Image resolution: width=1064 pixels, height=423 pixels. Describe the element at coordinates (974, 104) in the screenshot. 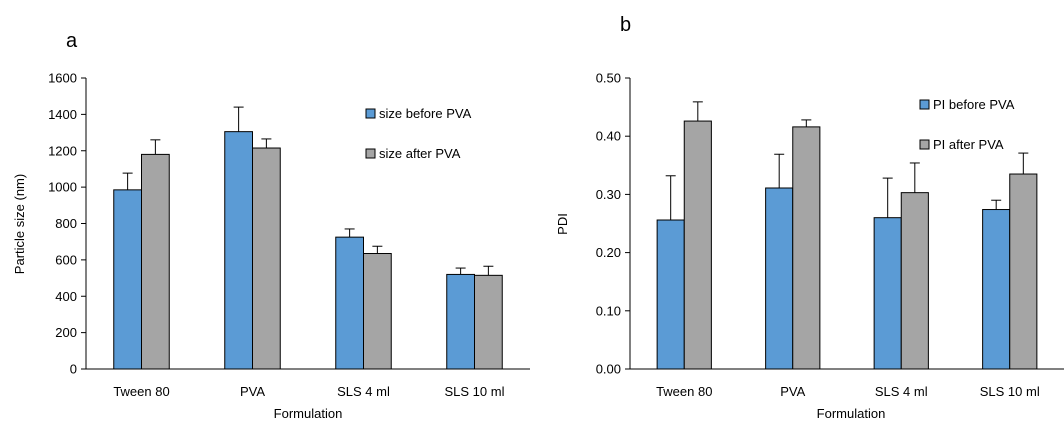

I see `panel-b-legend-label-before: PI before PVA` at that location.